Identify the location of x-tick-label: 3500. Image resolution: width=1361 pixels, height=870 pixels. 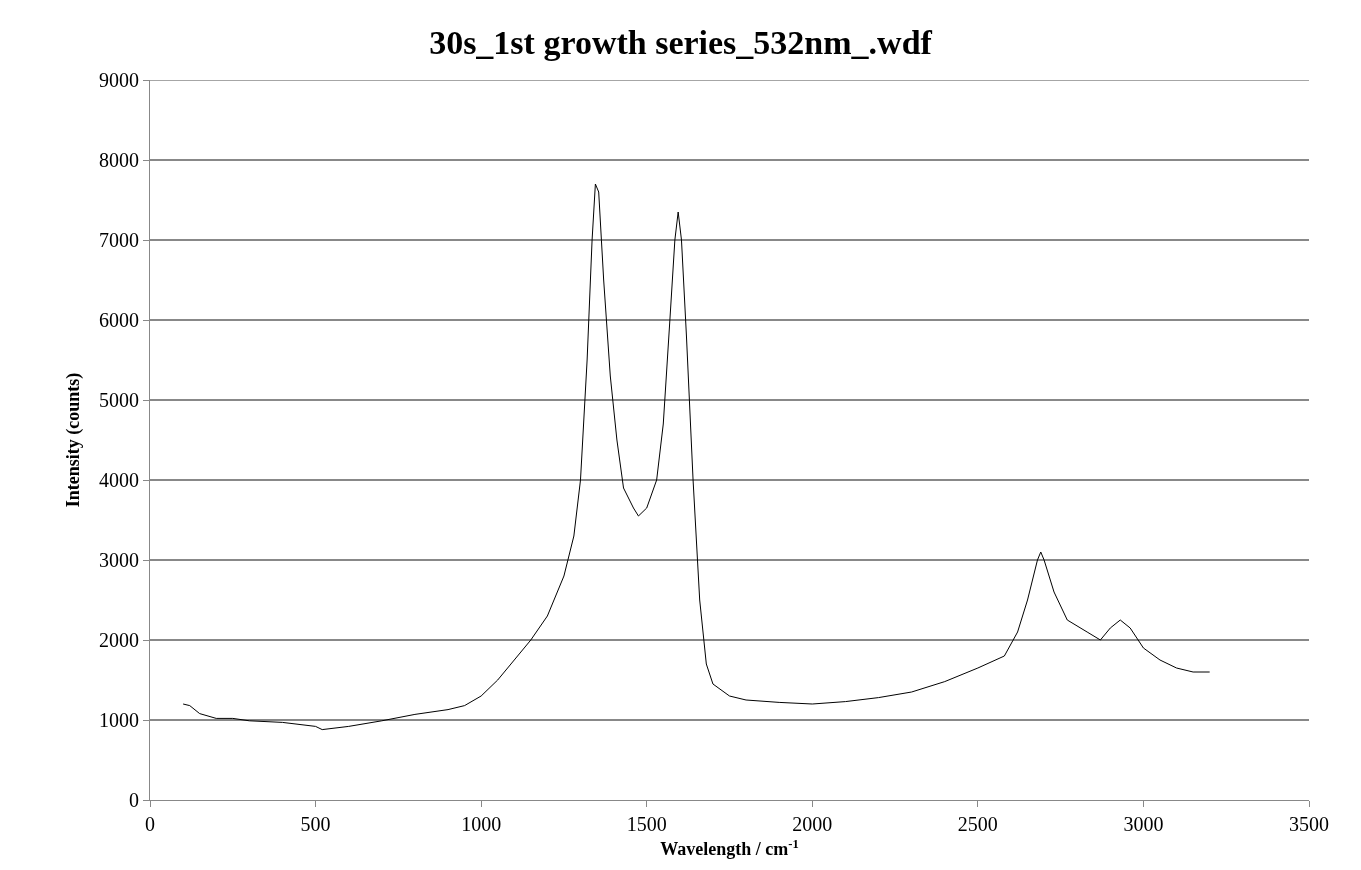
(1309, 824).